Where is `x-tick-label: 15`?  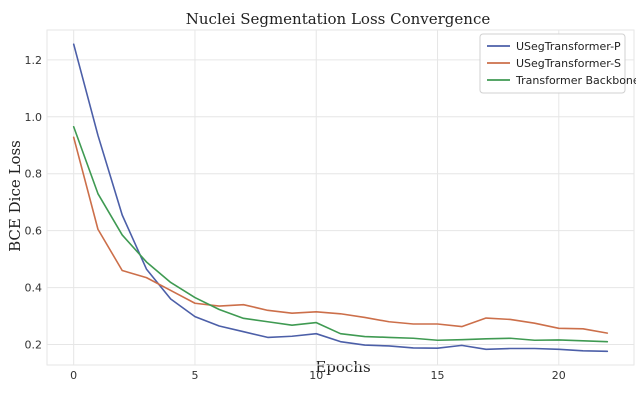 x-tick-label: 15 is located at coordinates (438, 375).